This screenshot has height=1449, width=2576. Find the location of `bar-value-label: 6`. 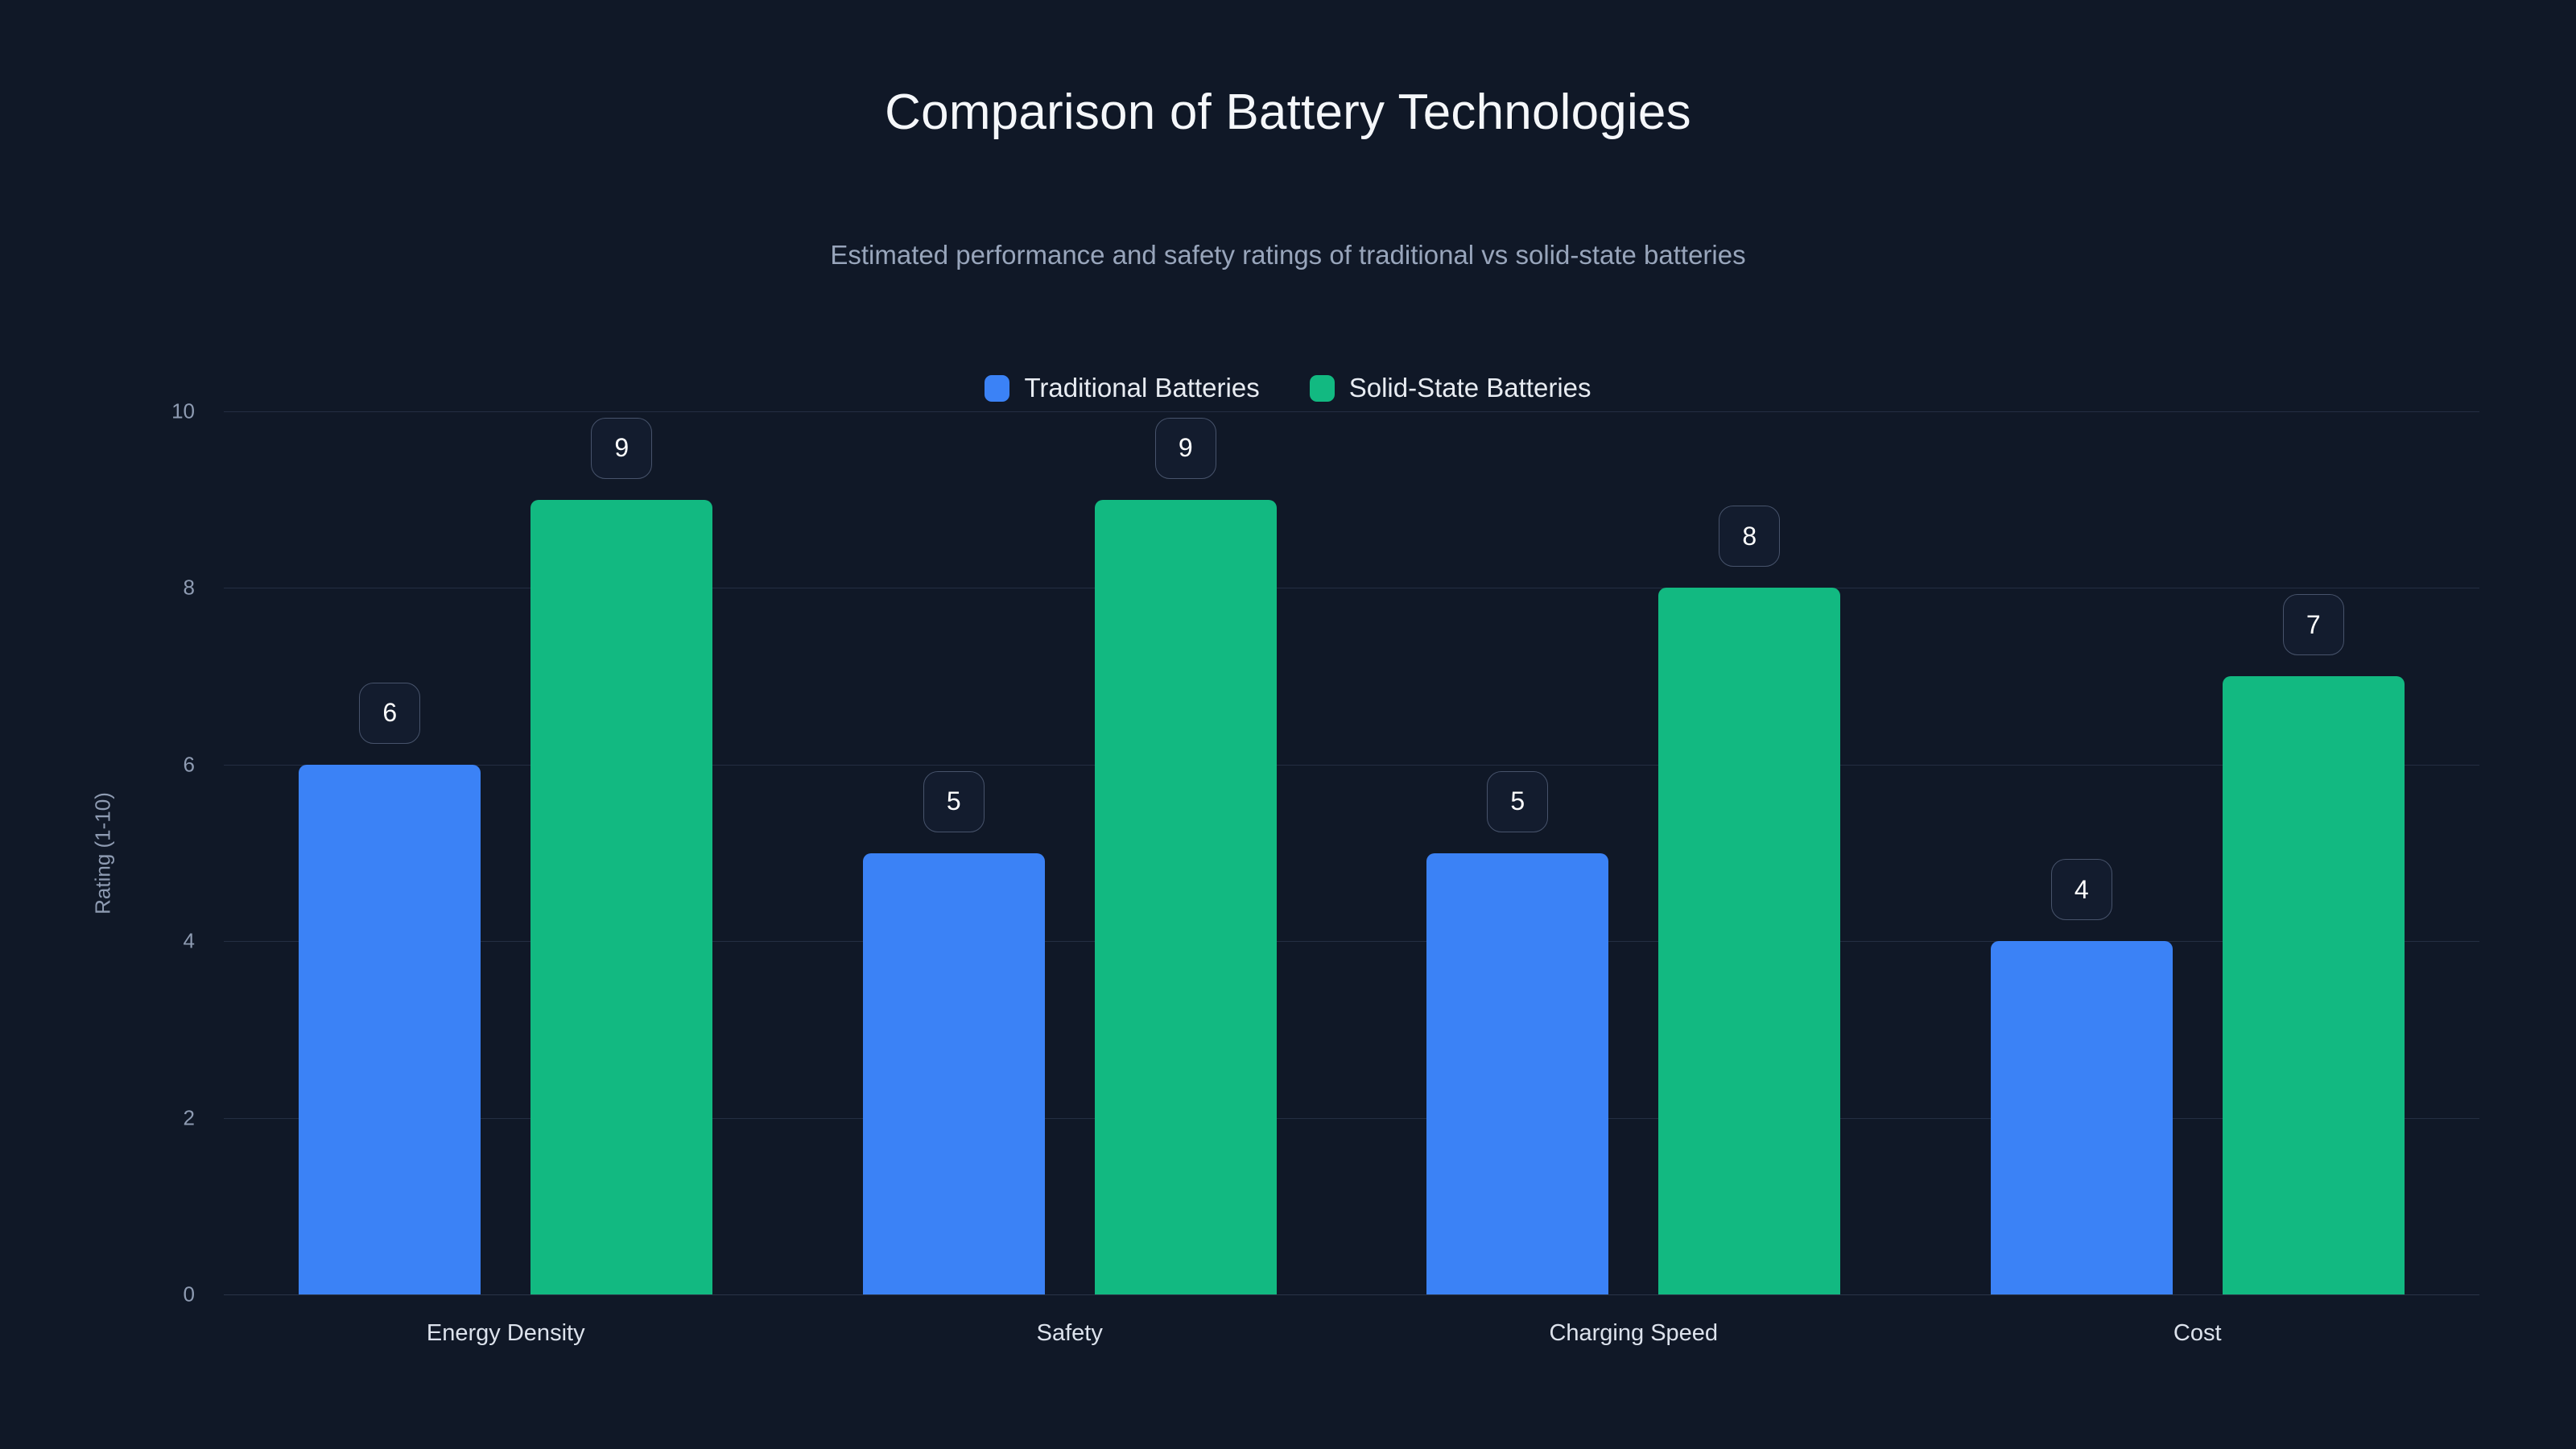

bar-value-label: 6 is located at coordinates (390, 713).